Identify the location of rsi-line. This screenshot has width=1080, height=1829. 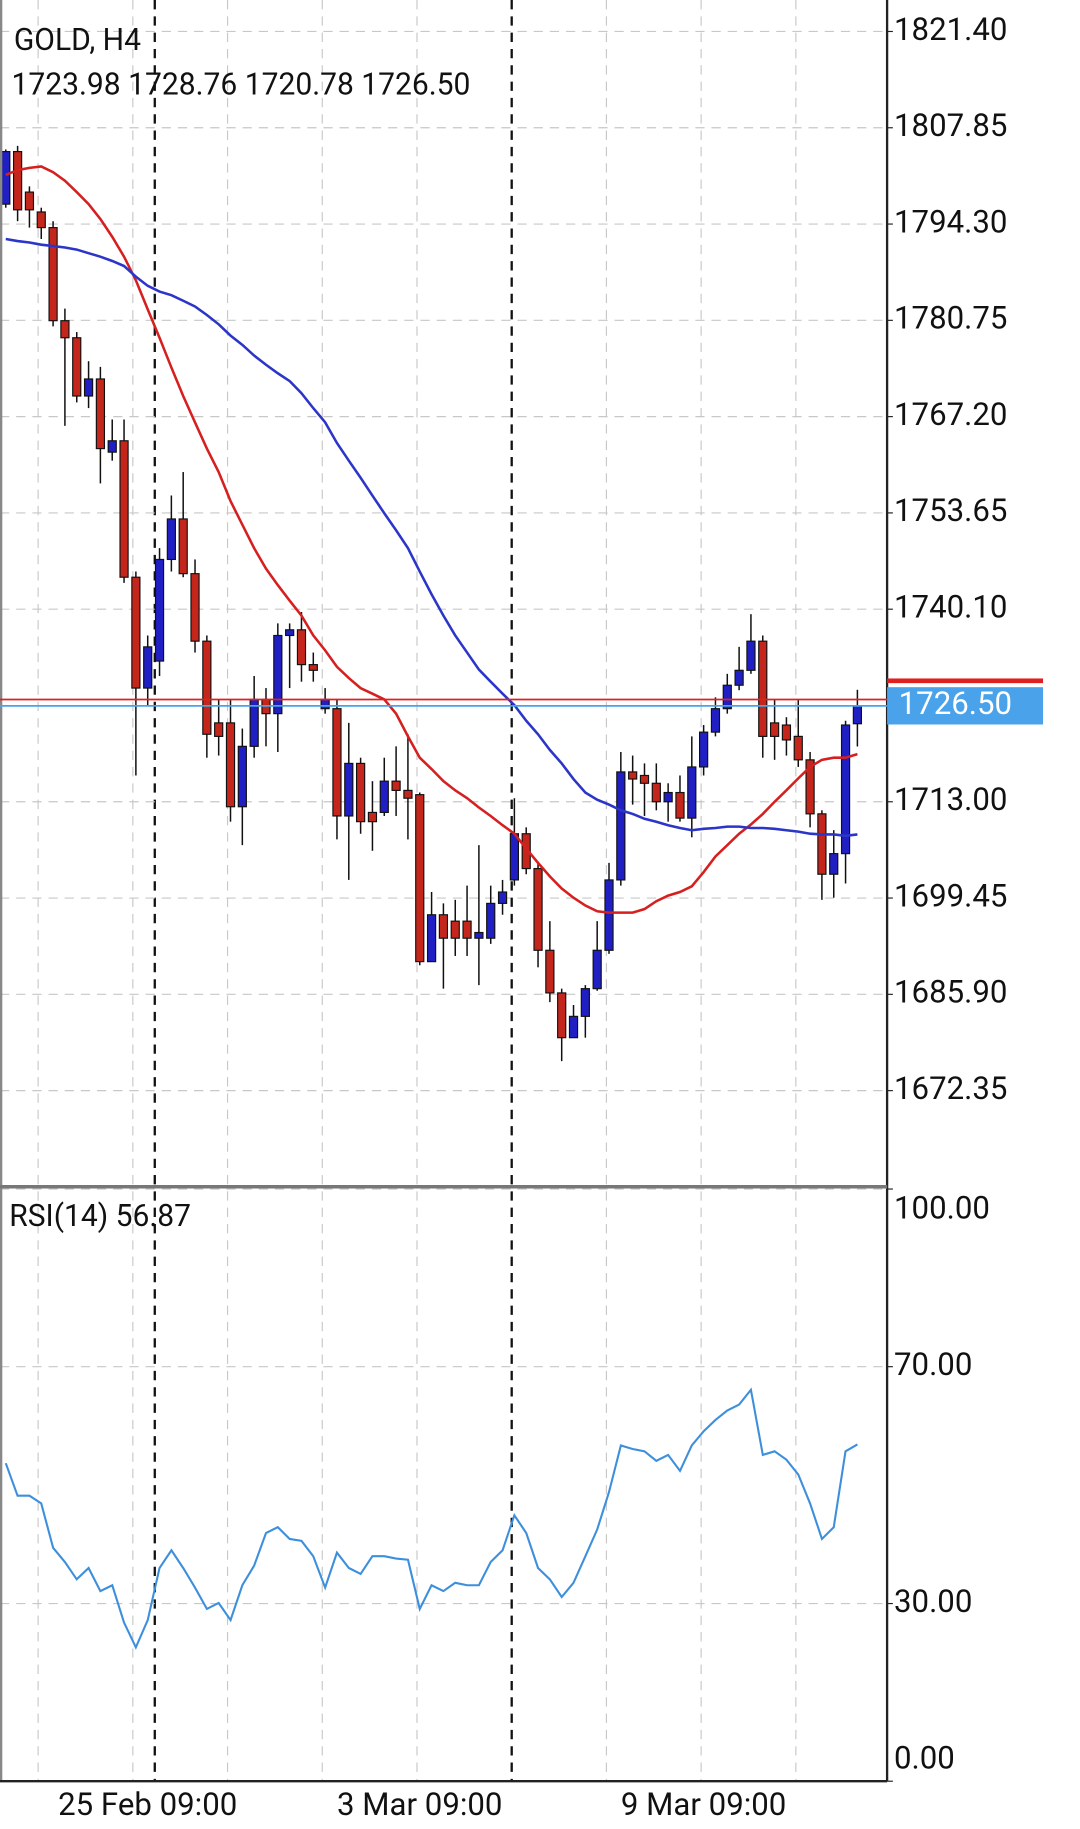
(431, 1518).